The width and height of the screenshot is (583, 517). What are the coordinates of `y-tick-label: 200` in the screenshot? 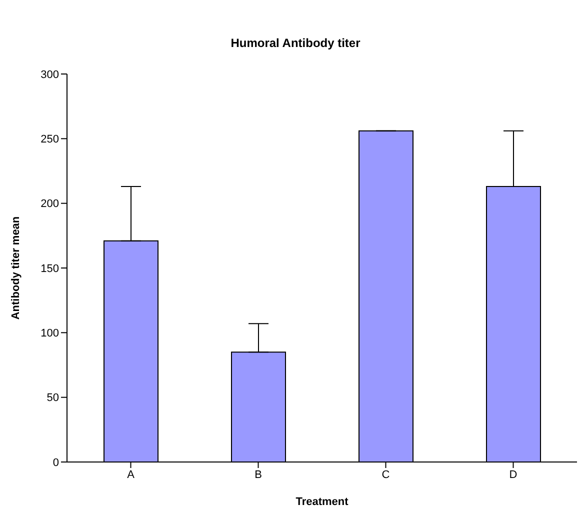 It's located at (49, 204).